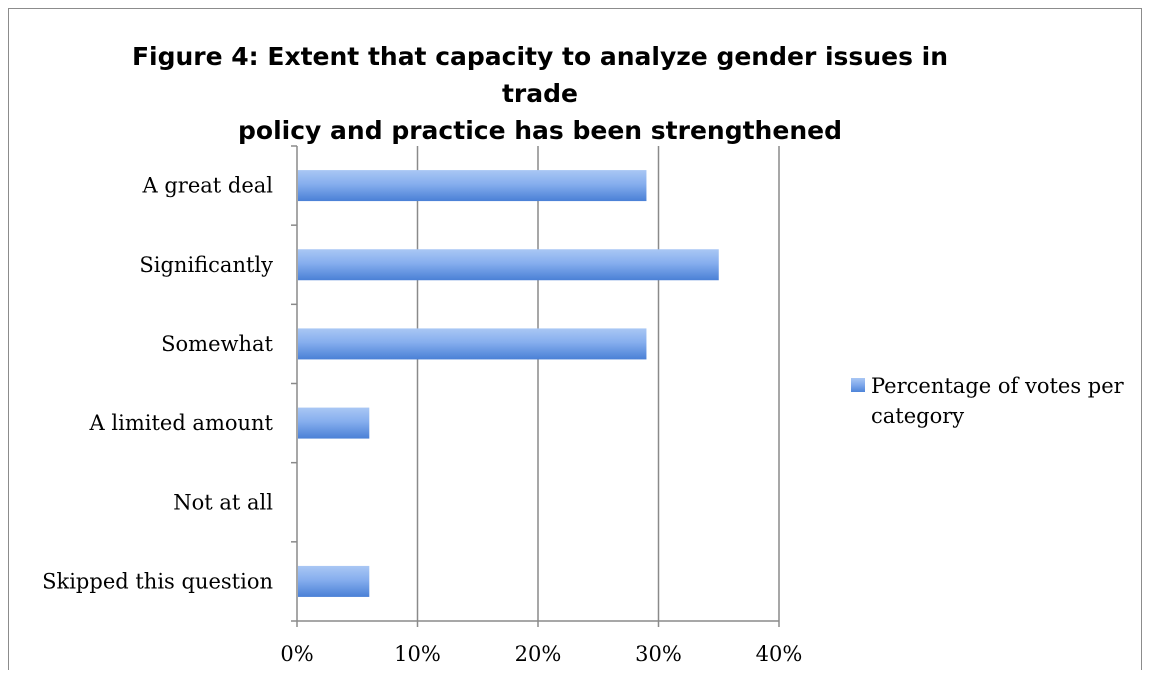 Image resolution: width=1151 pixels, height=678 pixels. Describe the element at coordinates (858, 385) in the screenshot. I see `legend-swatch` at that location.